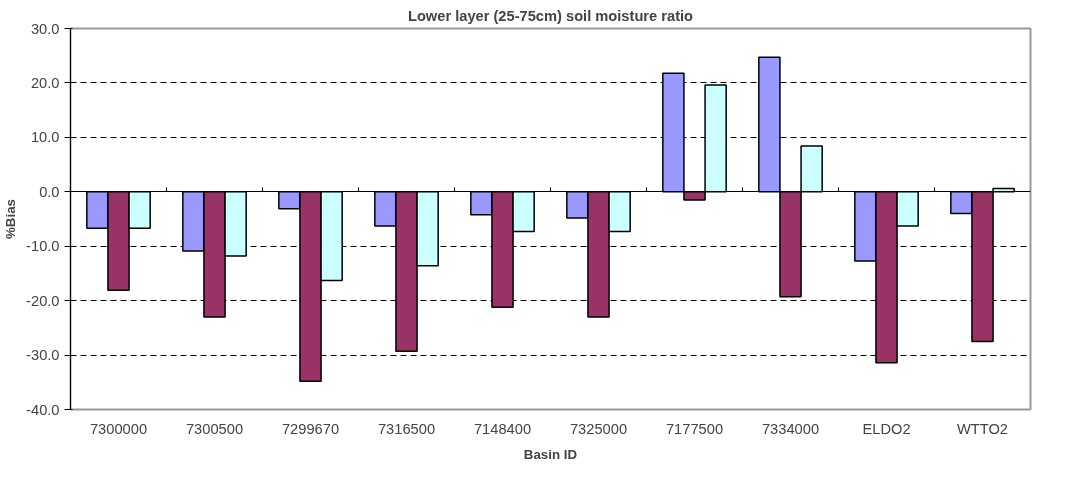 This screenshot has height=486, width=1073. I want to click on x-tick-label: 7300500, so click(214, 428).